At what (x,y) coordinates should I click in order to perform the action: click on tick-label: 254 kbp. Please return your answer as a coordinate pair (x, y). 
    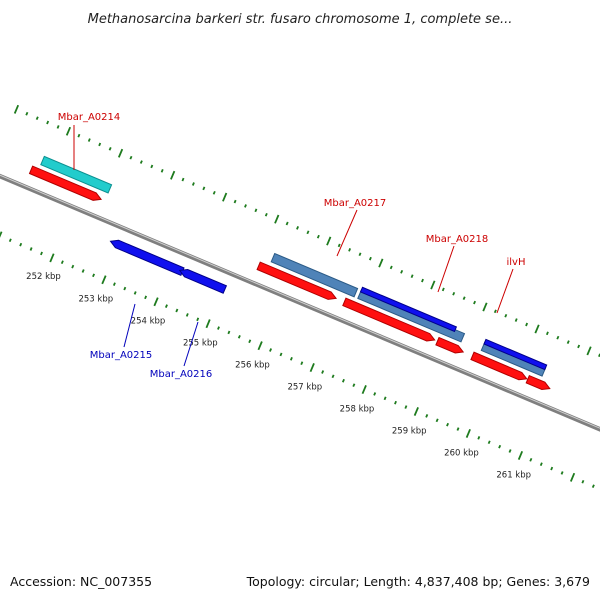
    Looking at the image, I should click on (148, 321).